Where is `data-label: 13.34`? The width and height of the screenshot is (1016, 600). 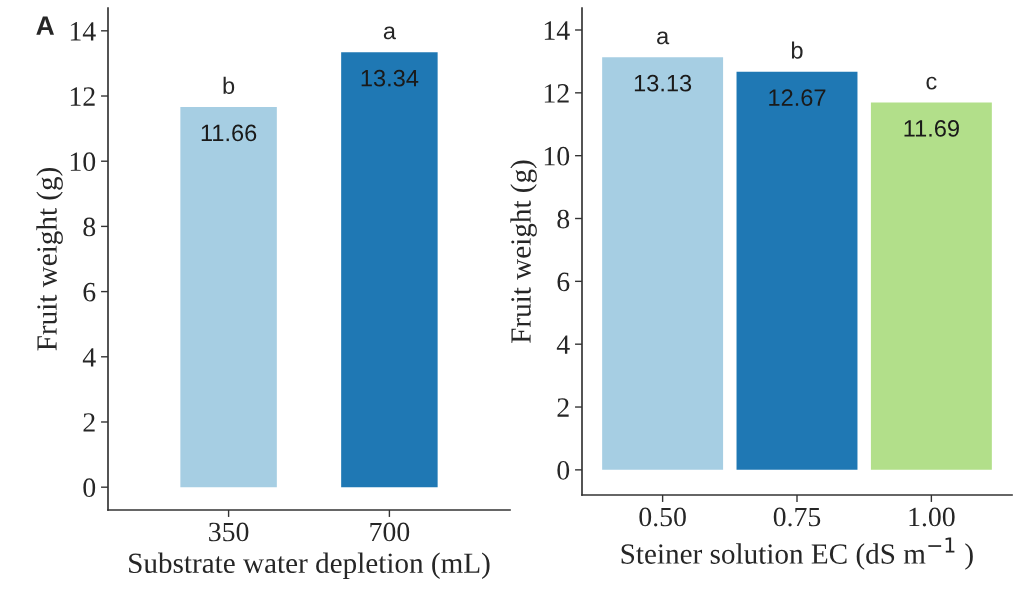
data-label: 13.34 is located at coordinates (390, 78).